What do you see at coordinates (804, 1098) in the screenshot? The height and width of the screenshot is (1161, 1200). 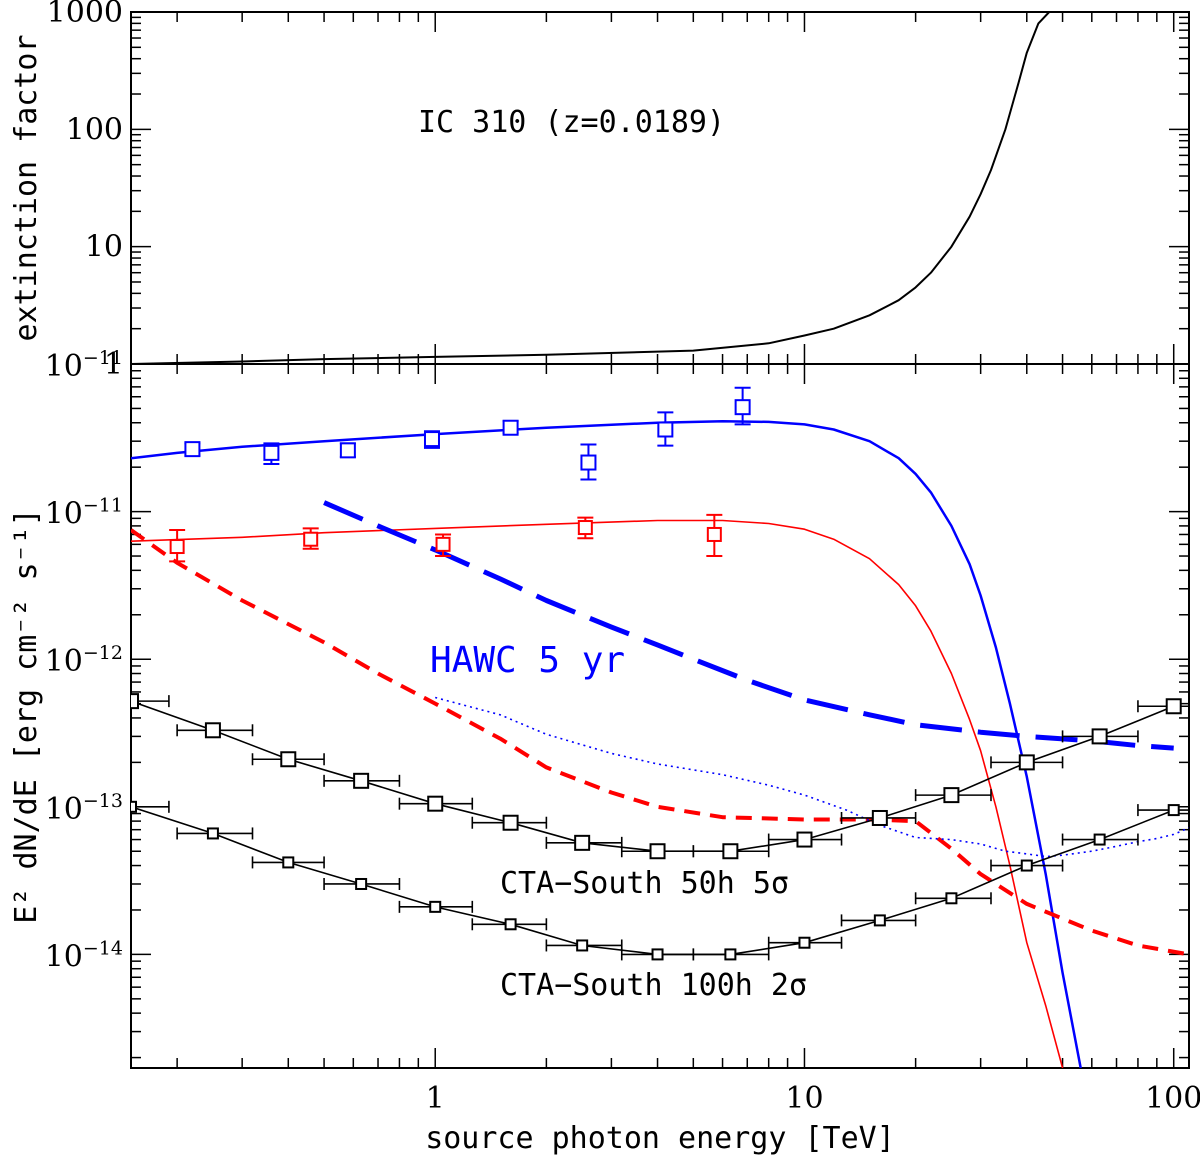 I see `x-tick-label: 10` at bounding box center [804, 1098].